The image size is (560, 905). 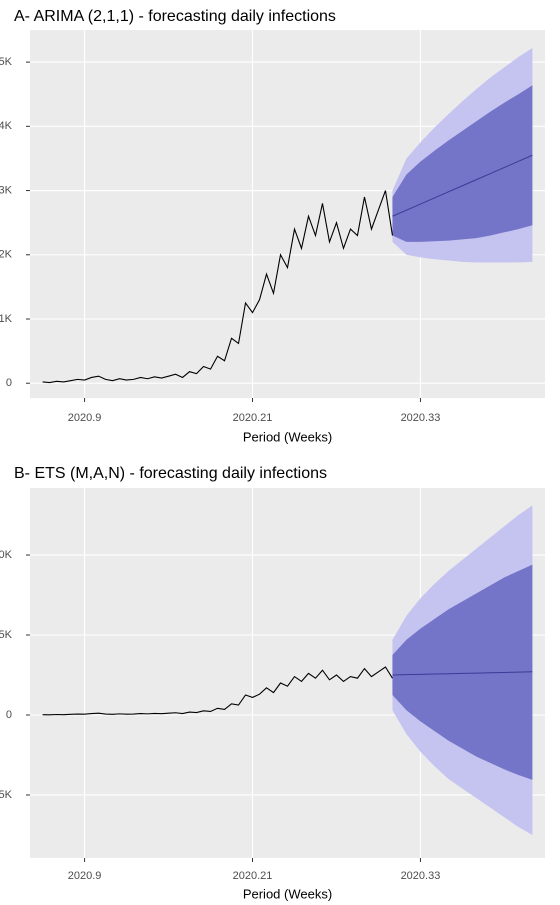 I want to click on y-tick-label: 1K, so click(x=6, y=319).